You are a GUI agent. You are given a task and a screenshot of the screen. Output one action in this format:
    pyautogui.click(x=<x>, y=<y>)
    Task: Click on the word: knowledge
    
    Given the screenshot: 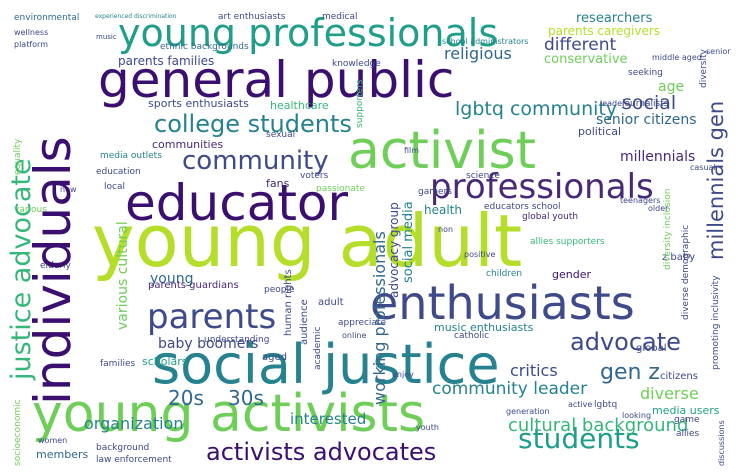 What is the action you would take?
    pyautogui.click(x=356, y=64)
    